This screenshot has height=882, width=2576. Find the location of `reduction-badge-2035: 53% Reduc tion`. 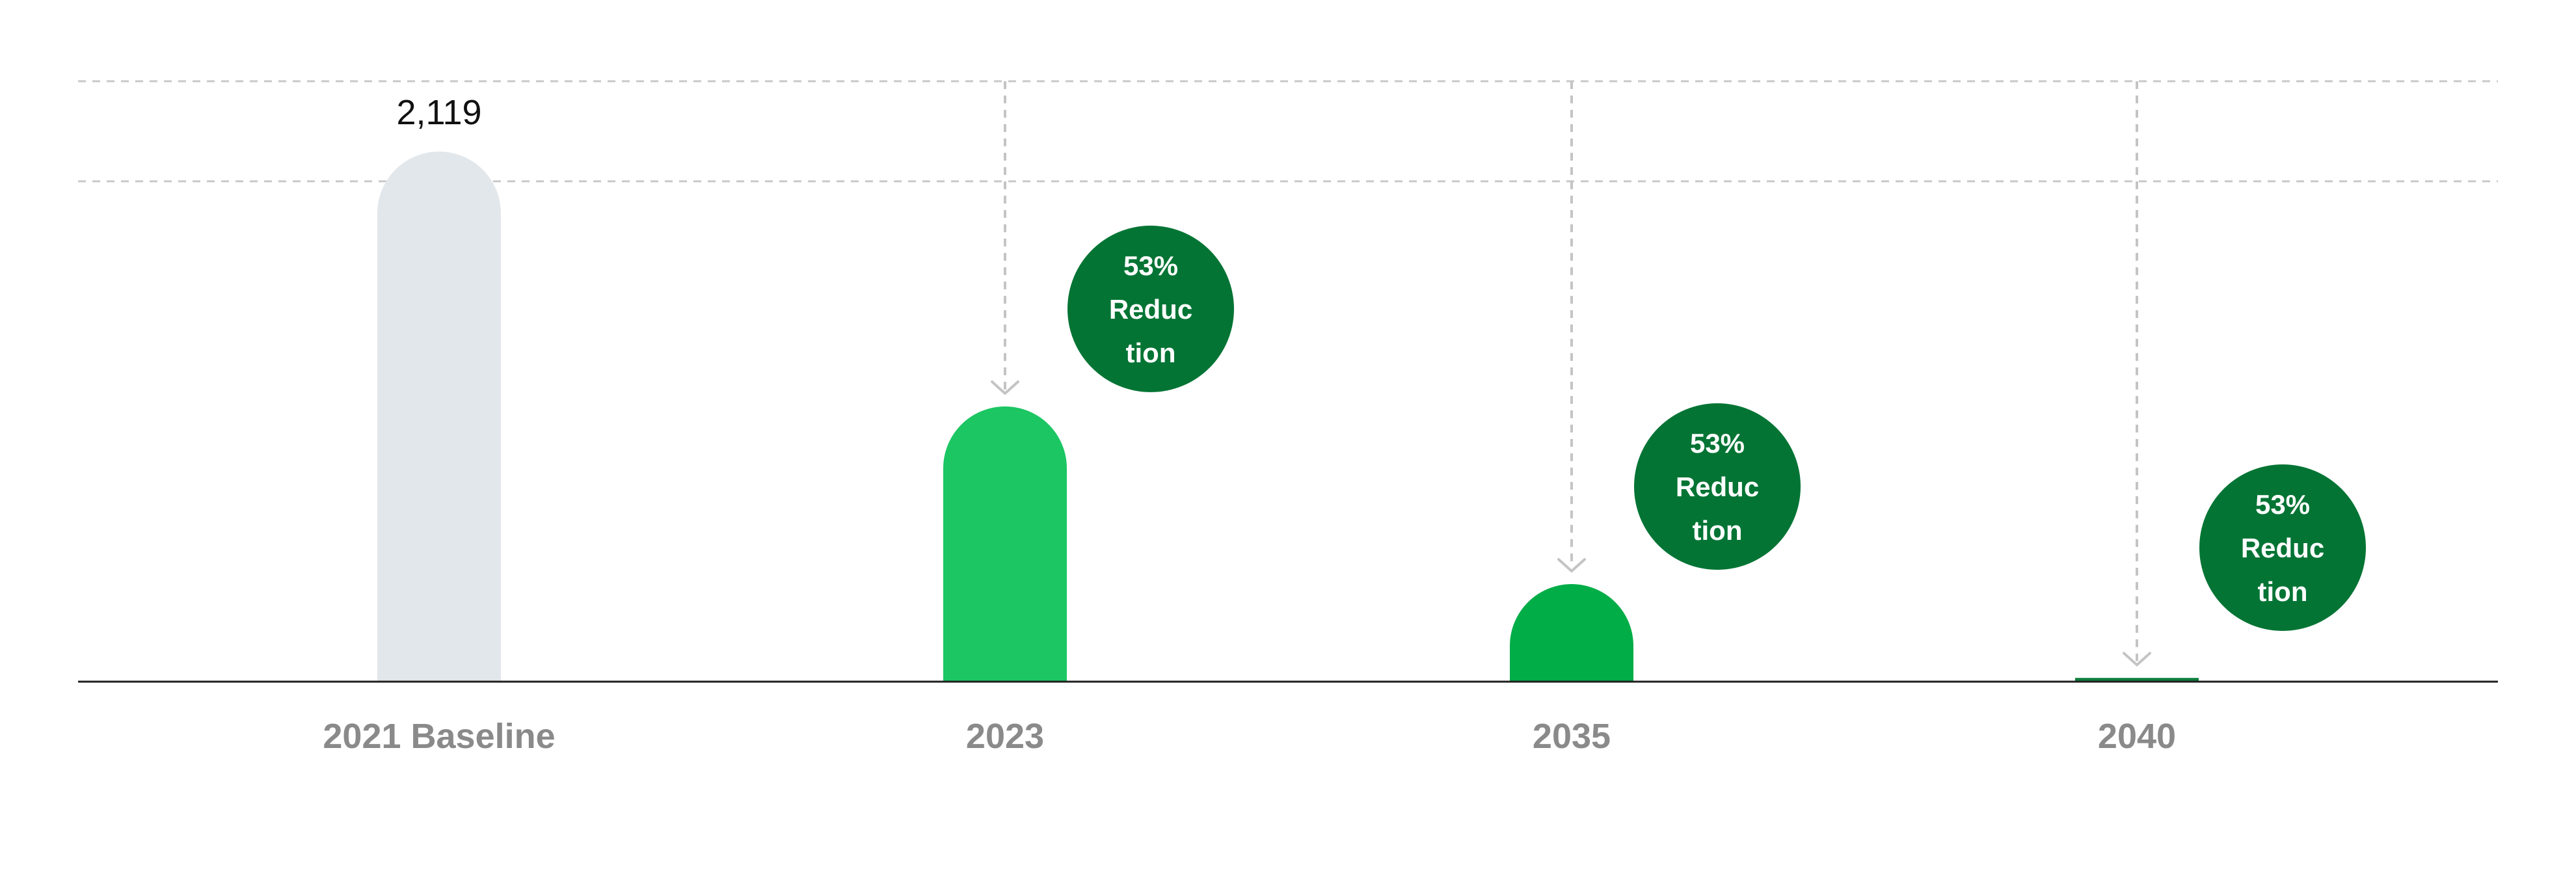

reduction-badge-2035: 53% Reduc tion is located at coordinates (1717, 486).